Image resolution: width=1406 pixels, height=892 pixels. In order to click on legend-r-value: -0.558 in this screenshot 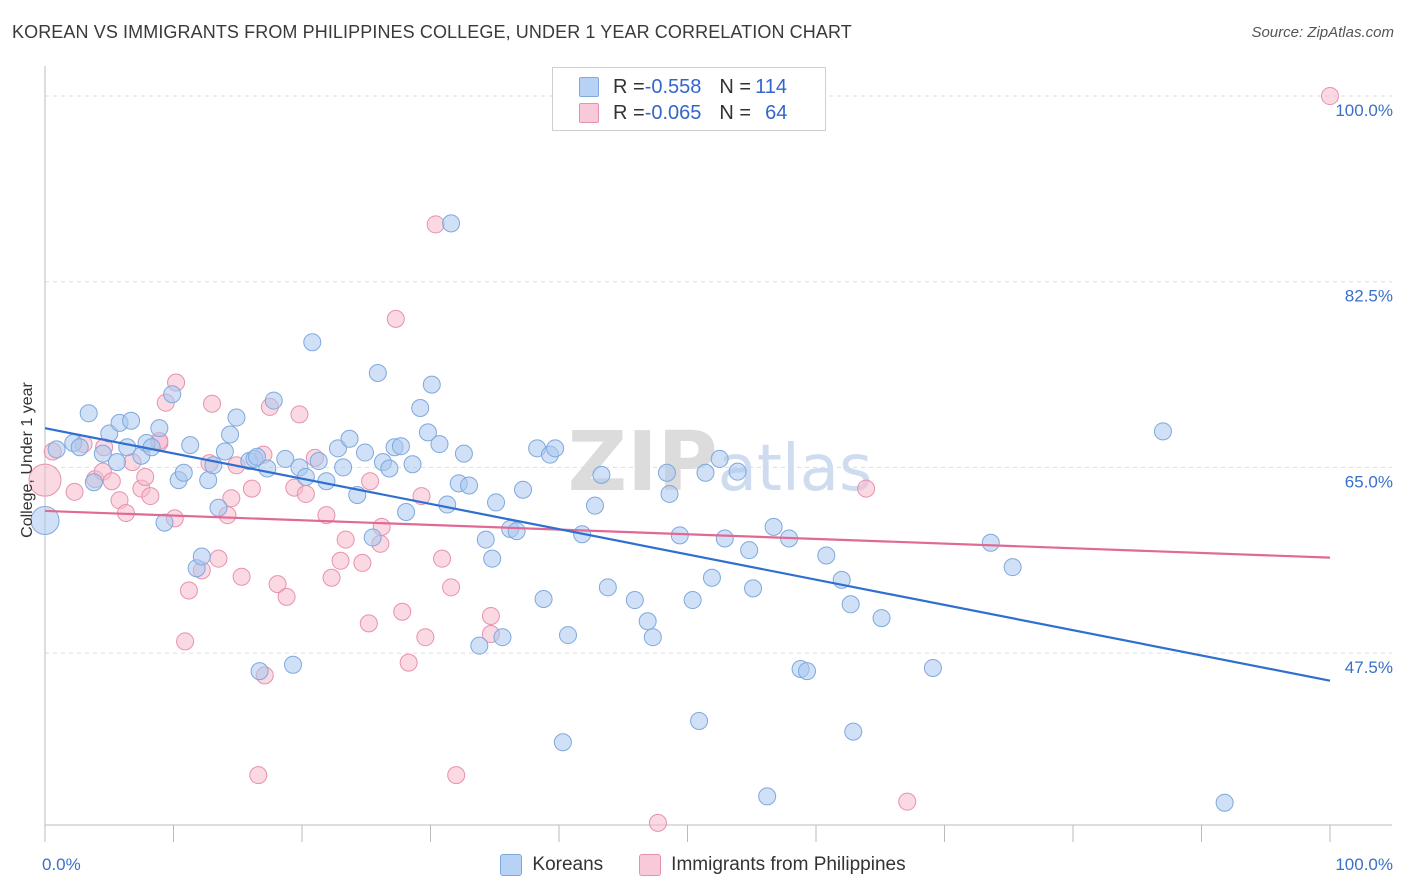, I will do `click(673, 86)`.